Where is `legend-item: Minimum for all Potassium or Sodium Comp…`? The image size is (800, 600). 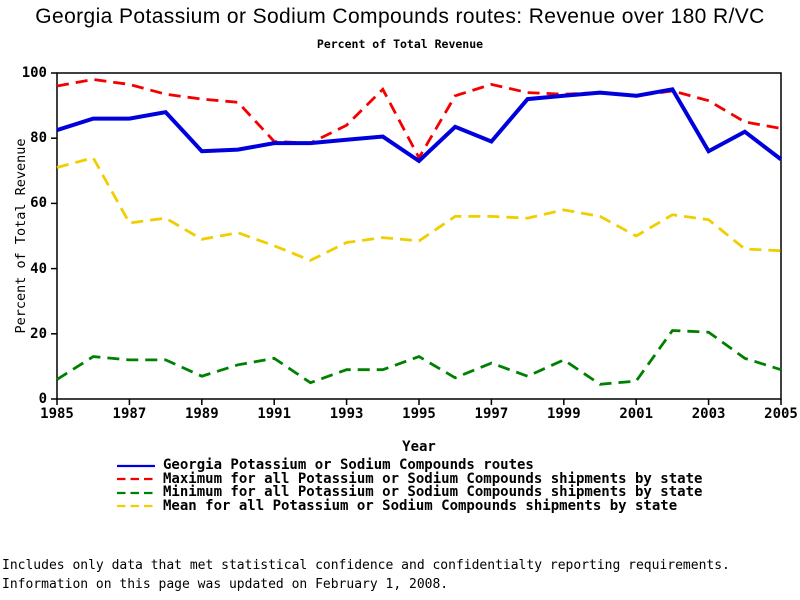
legend-item: Minimum for all Potassium or Sodium Comp… is located at coordinates (410, 492).